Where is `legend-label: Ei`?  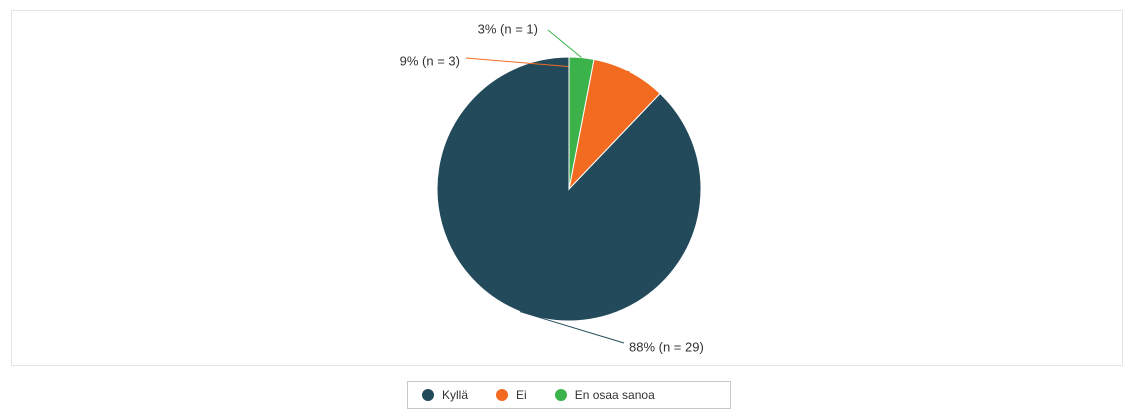 legend-label: Ei is located at coordinates (521, 395).